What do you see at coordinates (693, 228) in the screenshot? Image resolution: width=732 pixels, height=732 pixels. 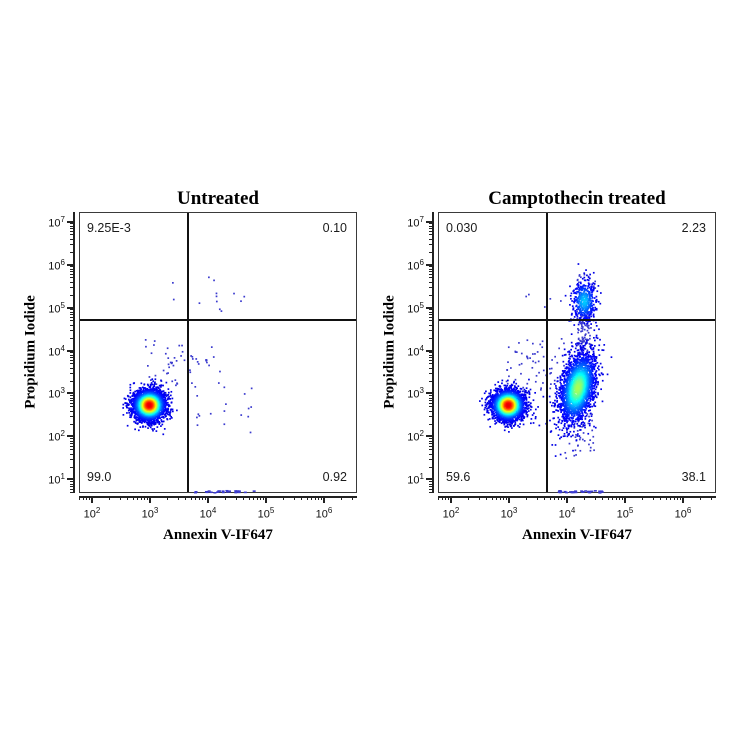 I see `quadrant-pct-top-right: 2.23` at bounding box center [693, 228].